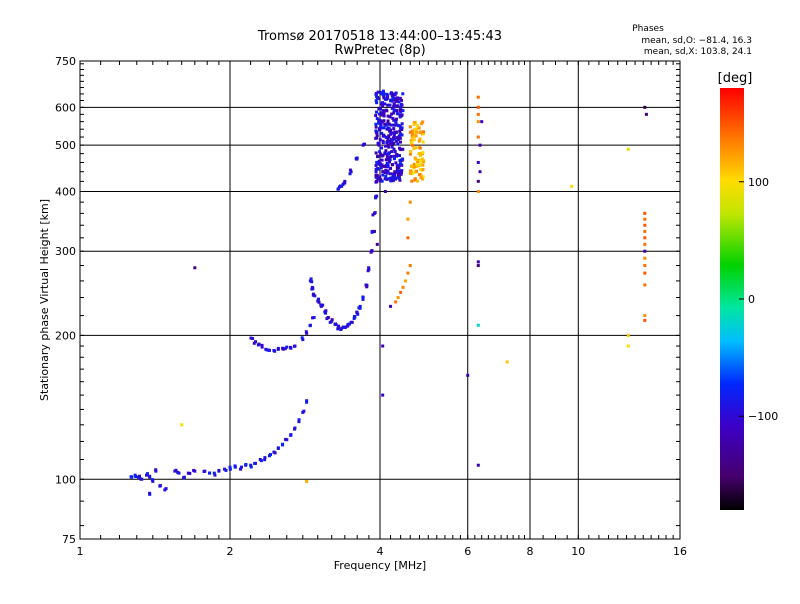 The image size is (800, 604). What do you see at coordinates (44, 300) in the screenshot?
I see `y-axis-label: Stationary phase Virtual Height [km]` at bounding box center [44, 300].